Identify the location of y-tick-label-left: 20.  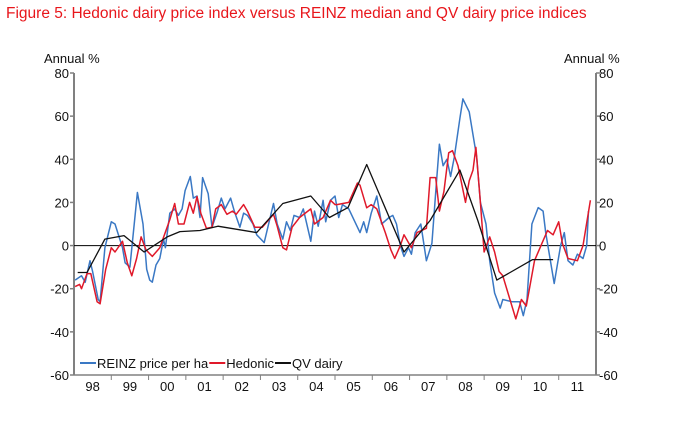
(62, 202).